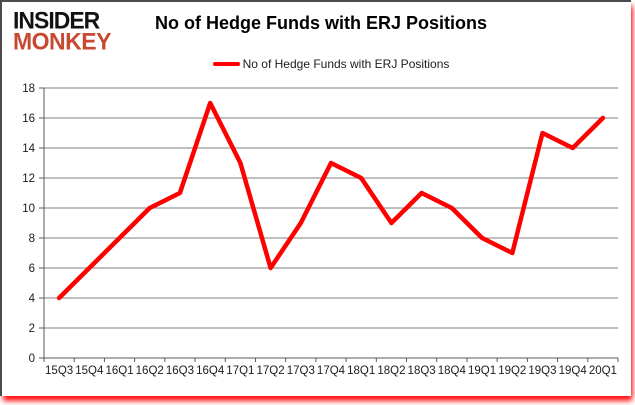  Describe the element at coordinates (226, 64) in the screenshot. I see `legend-line-swatch` at that location.